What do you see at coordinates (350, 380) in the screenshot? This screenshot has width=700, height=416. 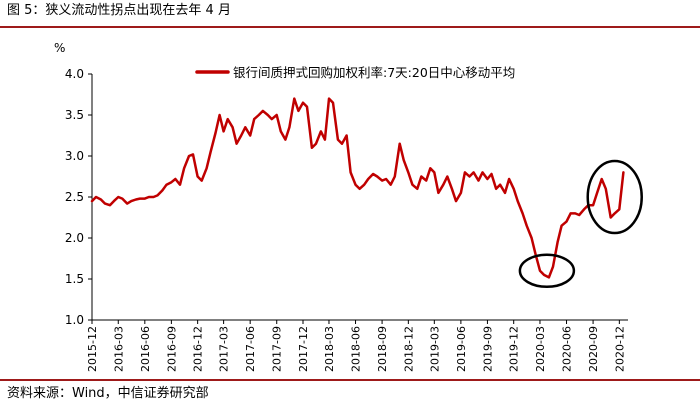 I see `source-divider` at bounding box center [350, 380].